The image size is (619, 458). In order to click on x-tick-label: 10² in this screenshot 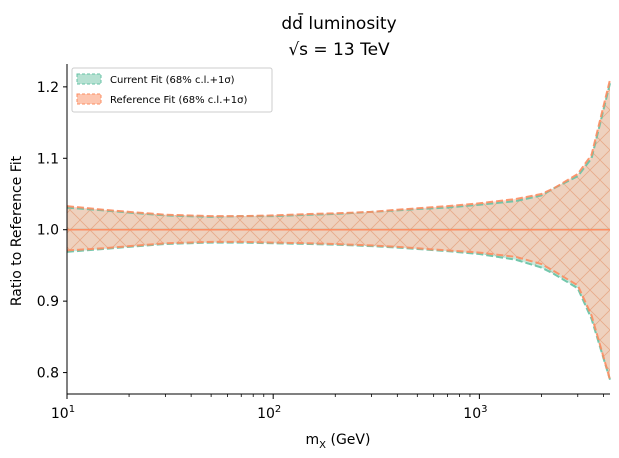, I will do `click(269, 413)`.